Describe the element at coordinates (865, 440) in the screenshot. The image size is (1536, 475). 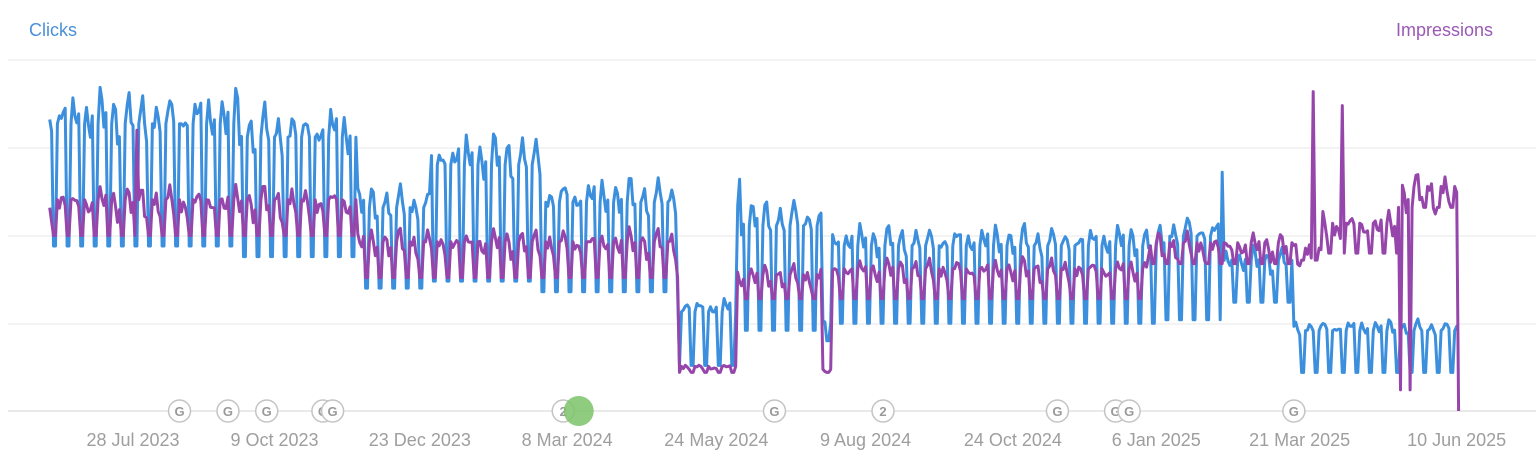
I see `x-tick-label: 9 Aug 2024` at that location.